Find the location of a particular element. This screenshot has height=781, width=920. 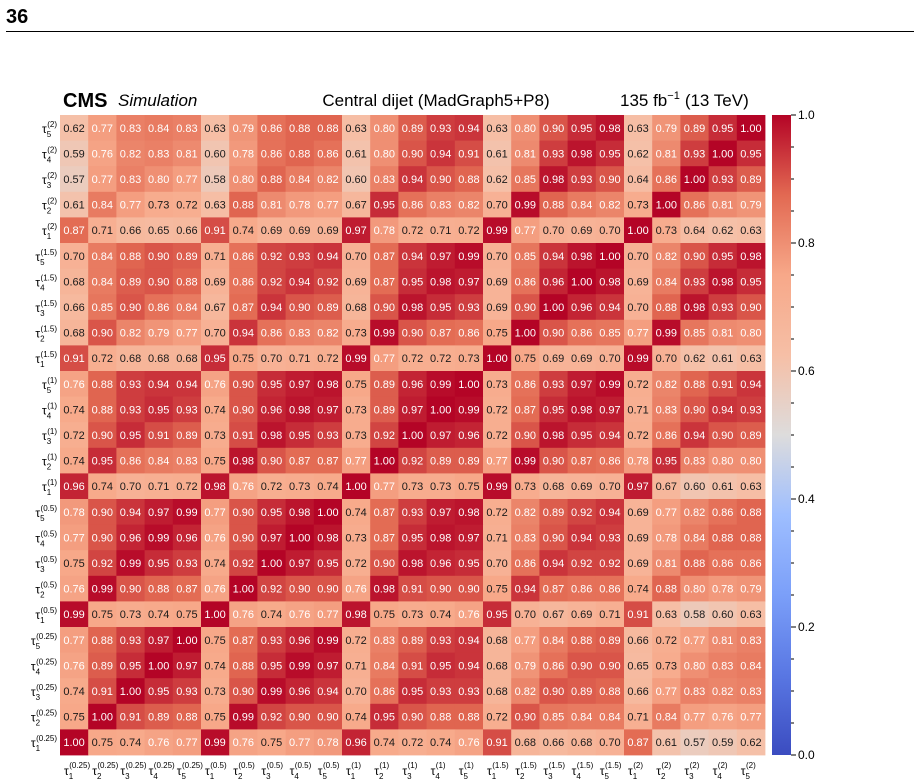

cell-value-label: 0.87 is located at coordinates (440, 334).